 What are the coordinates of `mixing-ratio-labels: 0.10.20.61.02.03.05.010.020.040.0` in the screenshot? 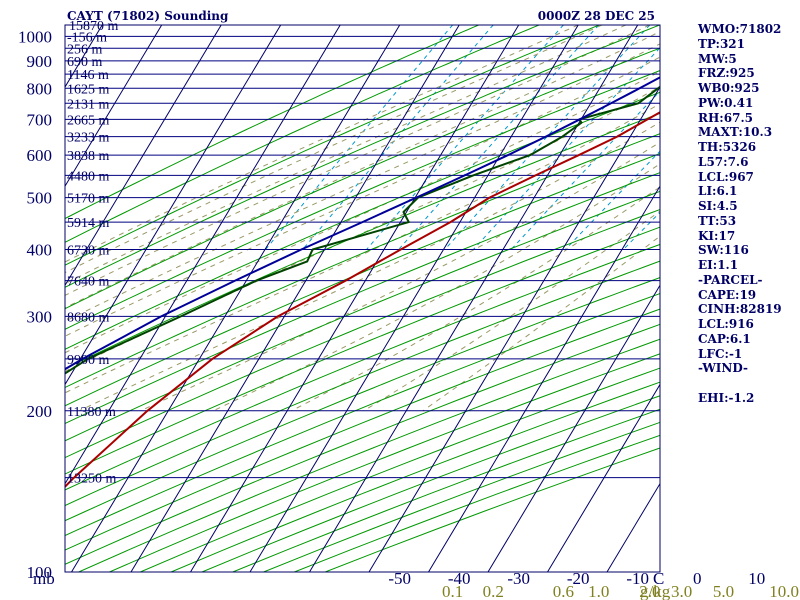 It's located at (620, 591).